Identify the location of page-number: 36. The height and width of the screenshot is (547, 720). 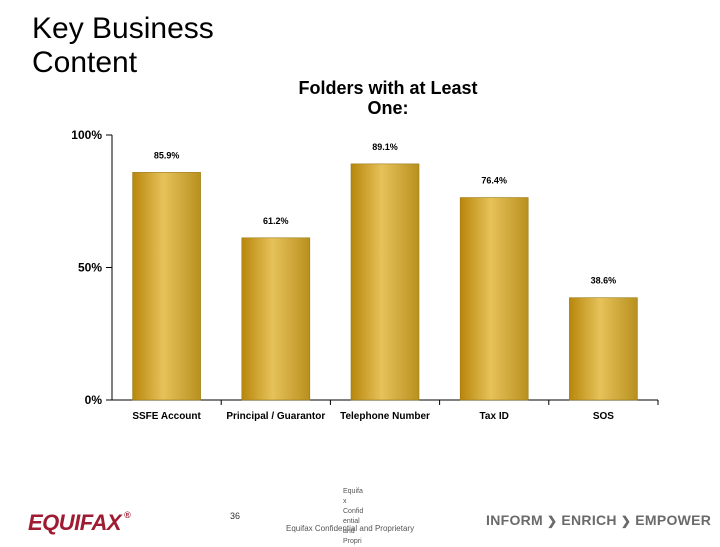
(235, 516).